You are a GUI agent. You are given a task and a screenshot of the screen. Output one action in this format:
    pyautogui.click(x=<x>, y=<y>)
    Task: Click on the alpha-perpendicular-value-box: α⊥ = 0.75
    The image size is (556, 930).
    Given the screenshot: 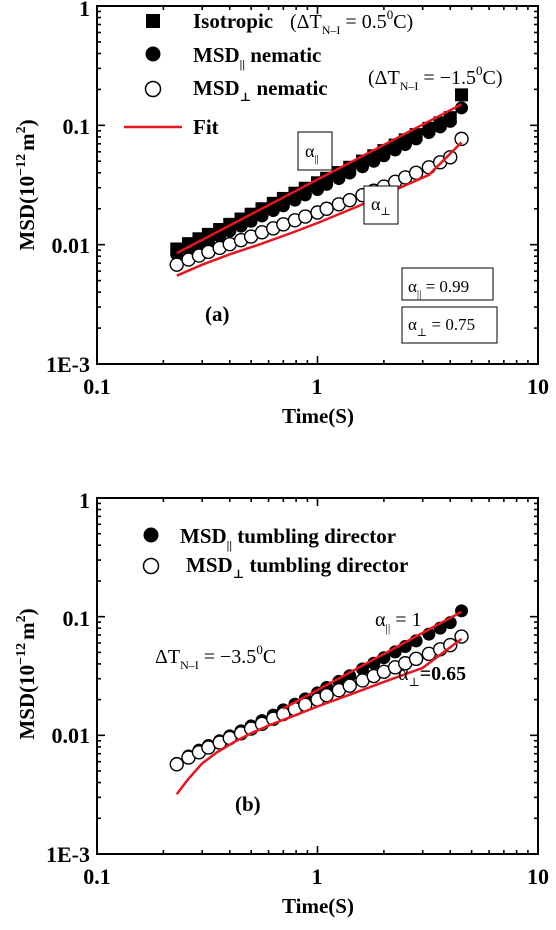 What is the action you would take?
    pyautogui.click(x=449, y=325)
    